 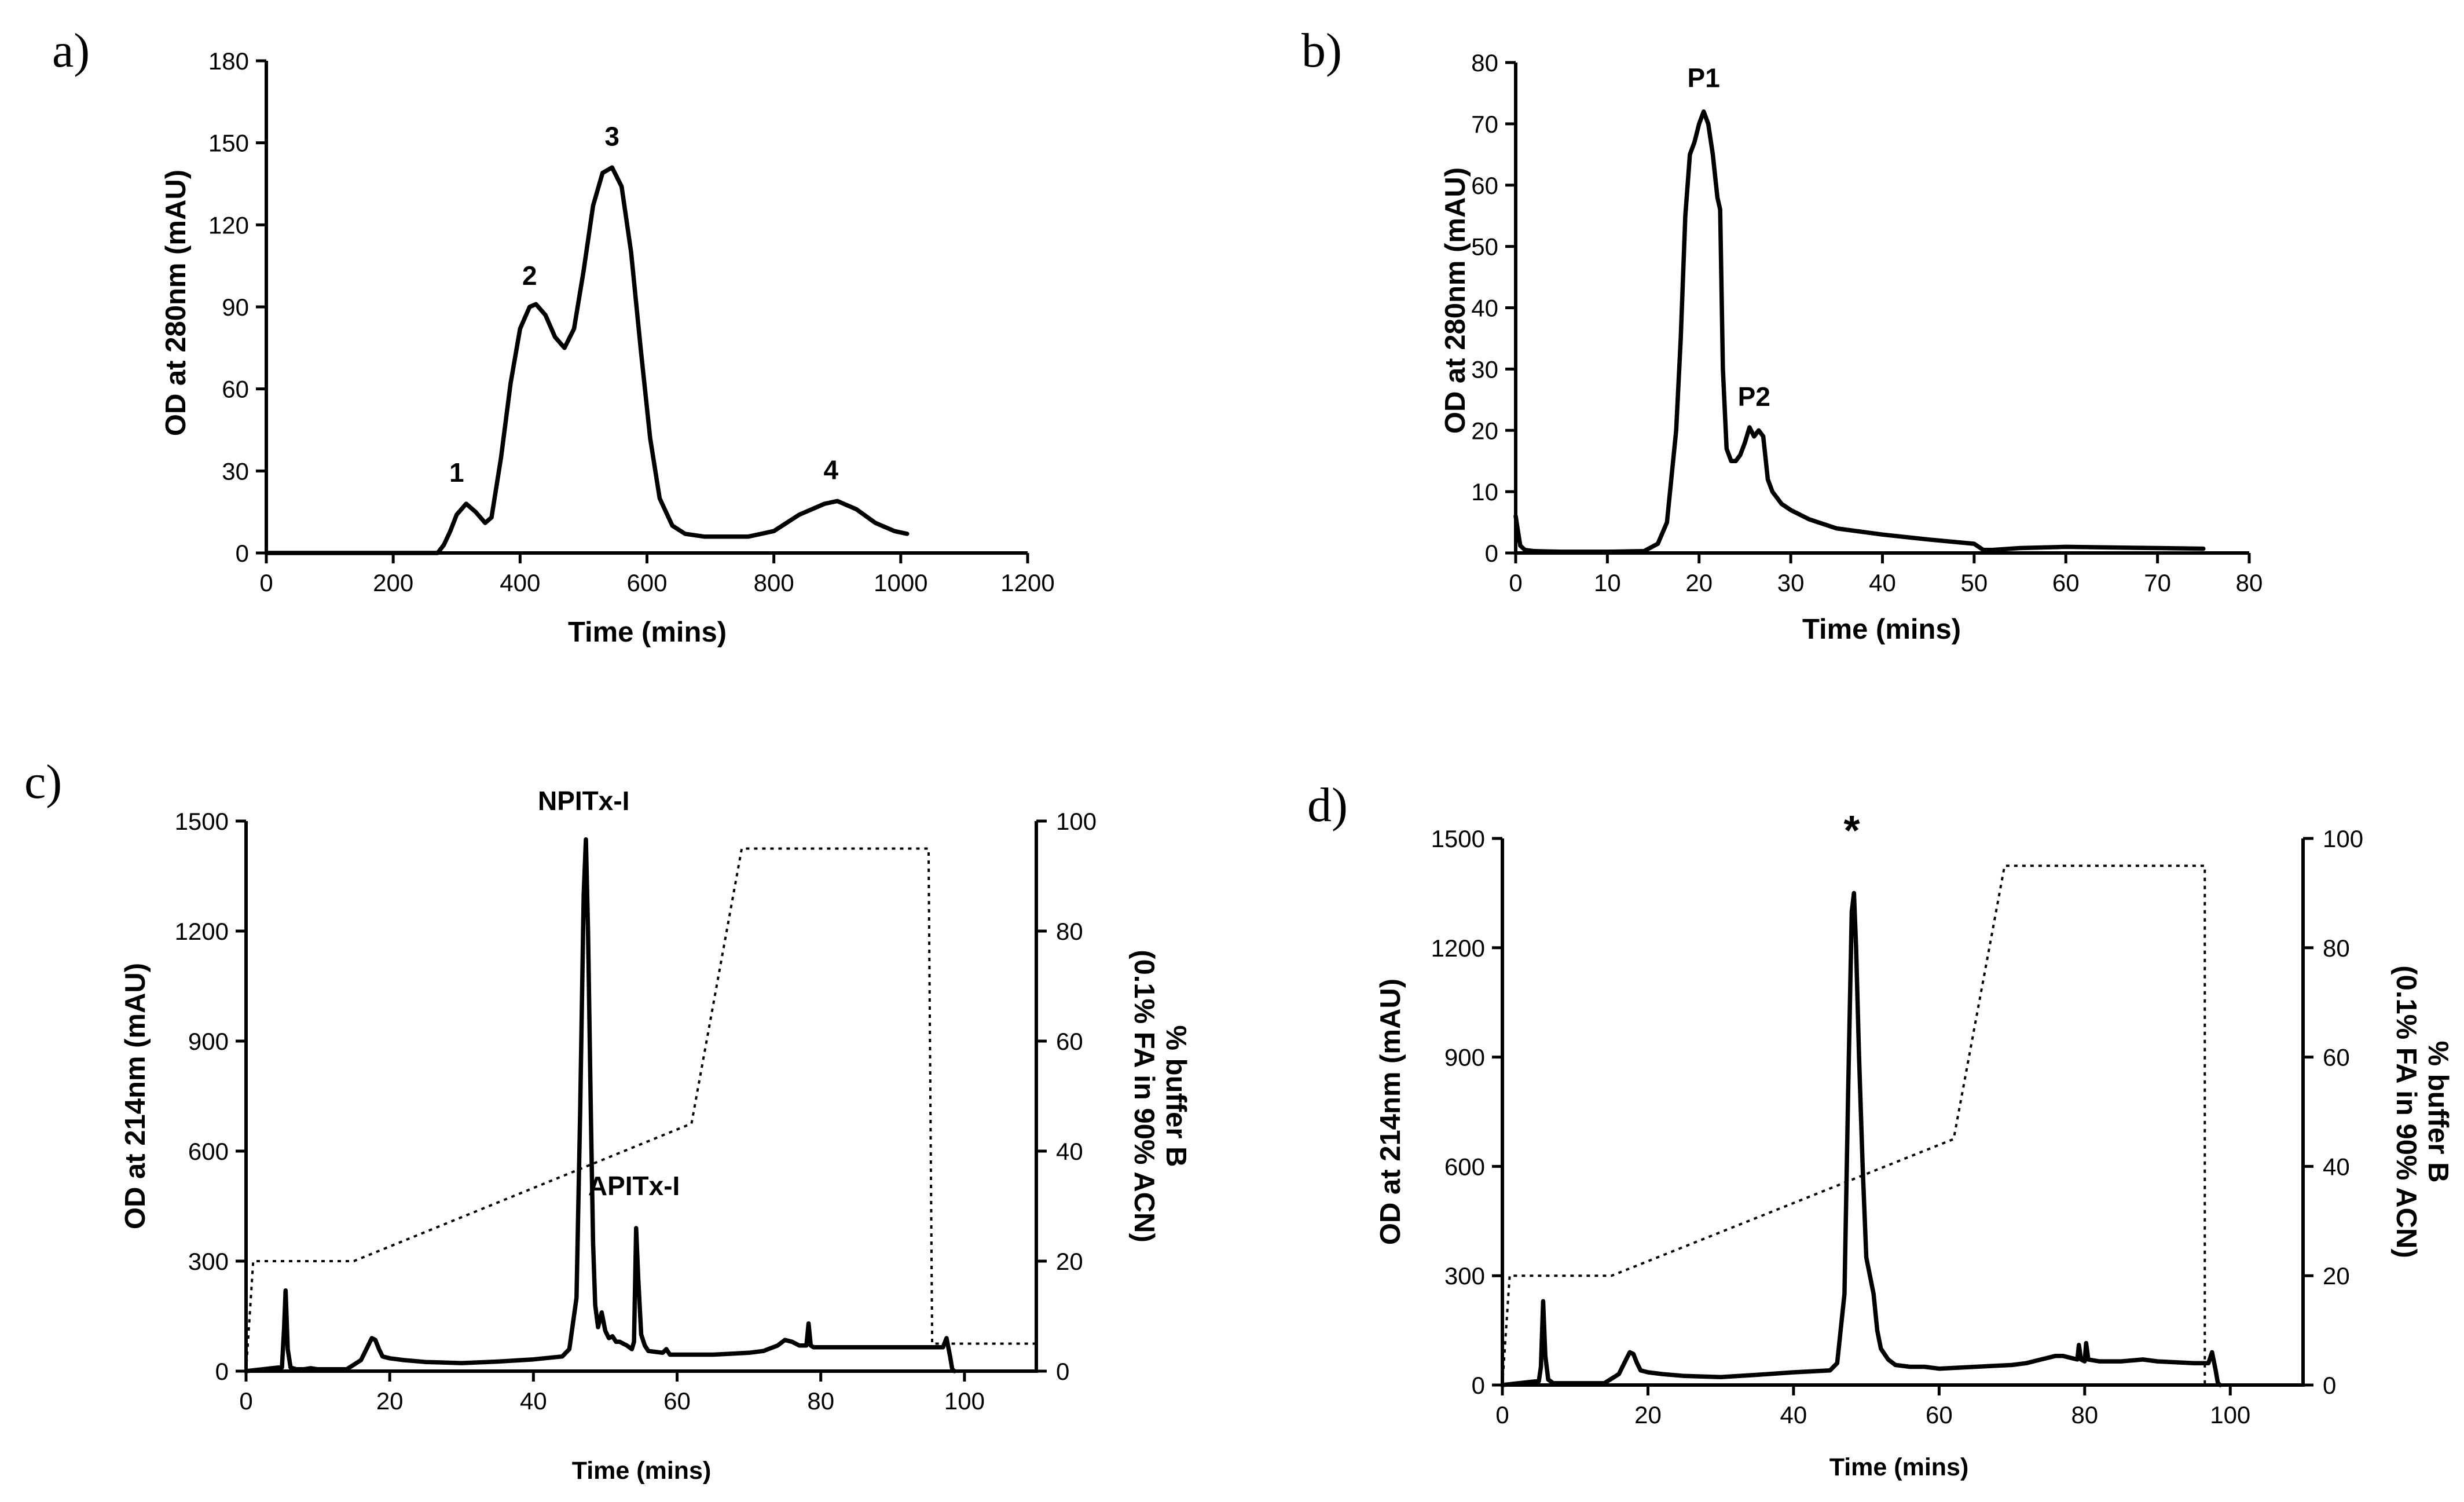 I want to click on panel-c-gradient, so click(x=640, y=1109).